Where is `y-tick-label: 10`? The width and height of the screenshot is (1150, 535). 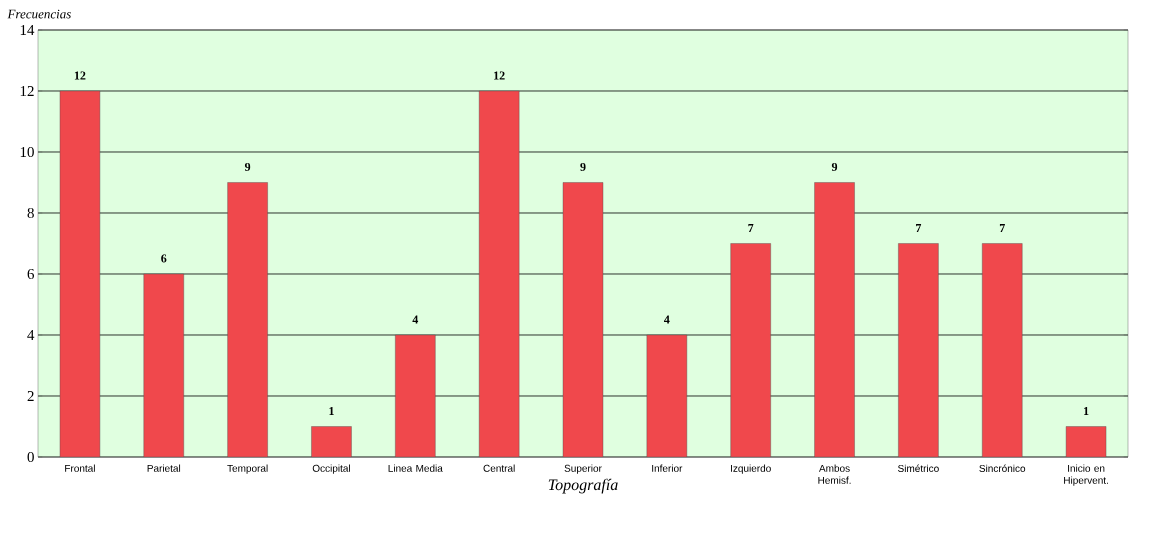
y-tick-label: 10 is located at coordinates (27, 152).